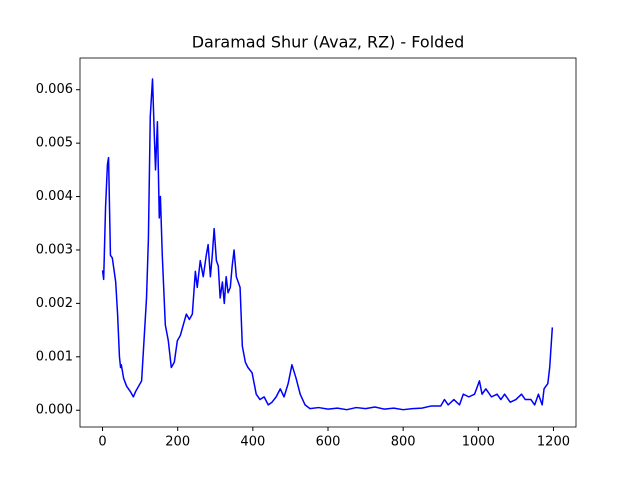 This screenshot has width=640, height=484. What do you see at coordinates (54, 89) in the screenshot?
I see `y-tick-label: 0.006` at bounding box center [54, 89].